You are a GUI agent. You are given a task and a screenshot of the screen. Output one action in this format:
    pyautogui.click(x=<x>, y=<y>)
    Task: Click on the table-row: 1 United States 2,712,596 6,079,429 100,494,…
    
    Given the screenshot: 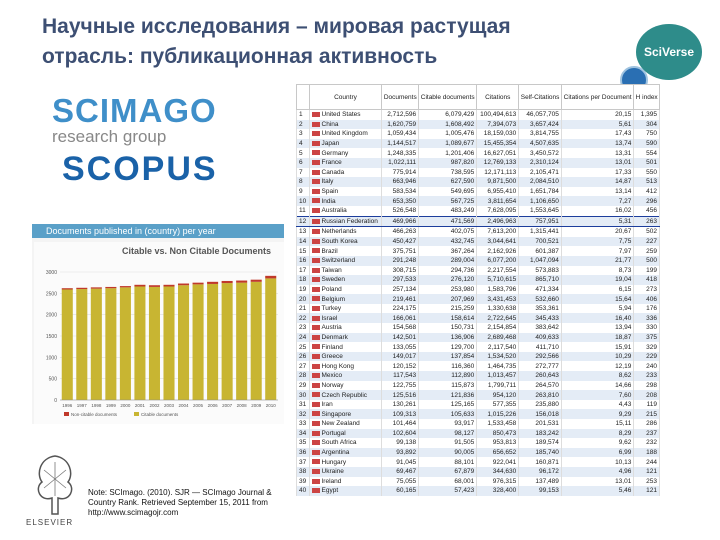 What is the action you would take?
    pyautogui.click(x=478, y=114)
    